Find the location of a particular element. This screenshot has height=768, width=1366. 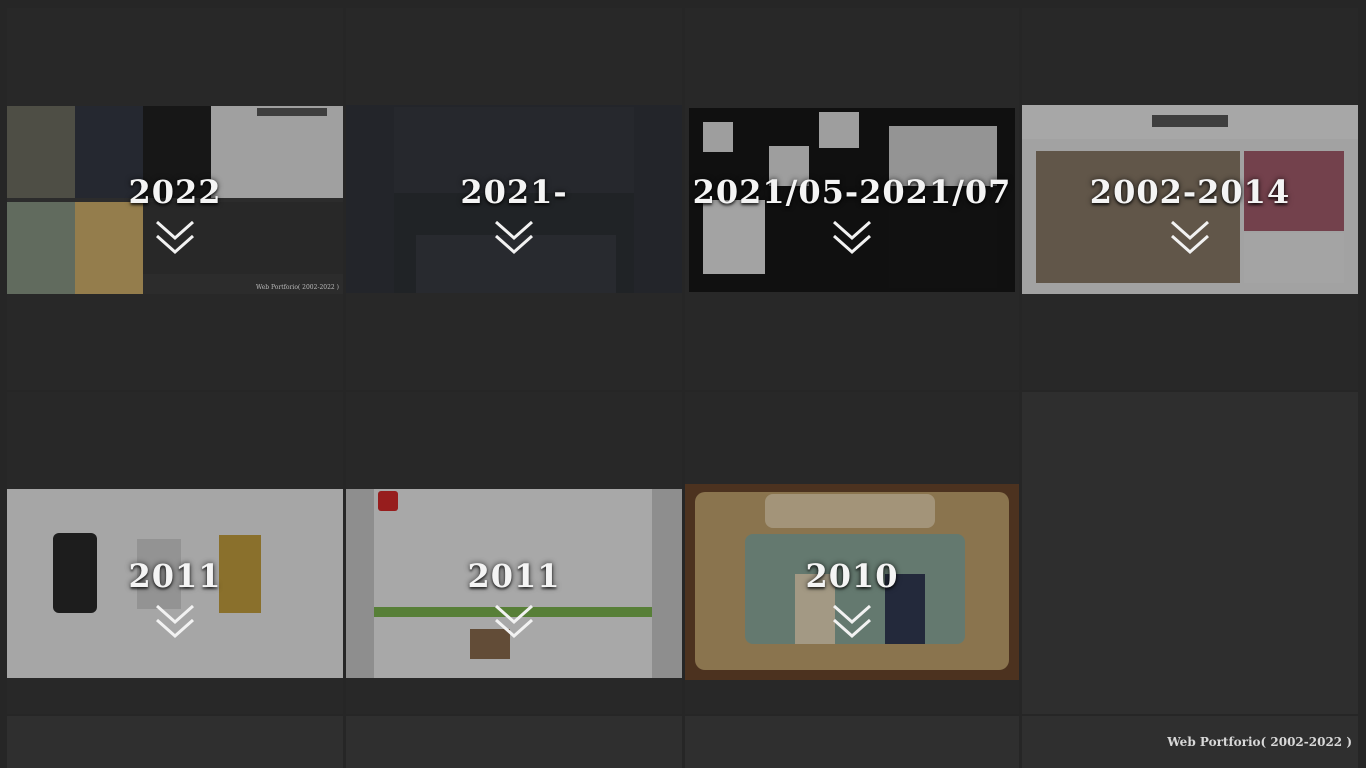

tile-year-label: 2021/05-2021/07 is located at coordinates (852, 192).